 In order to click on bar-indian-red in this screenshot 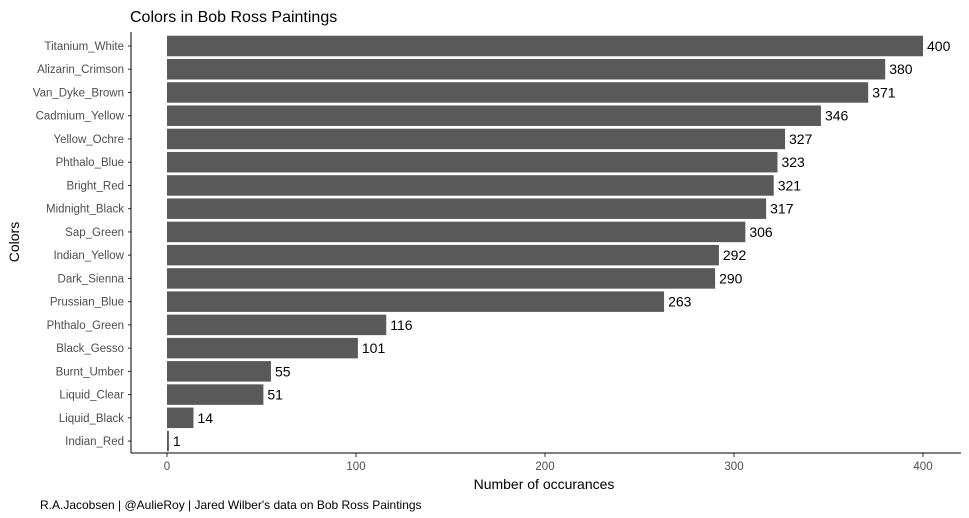, I will do `click(168, 441)`.